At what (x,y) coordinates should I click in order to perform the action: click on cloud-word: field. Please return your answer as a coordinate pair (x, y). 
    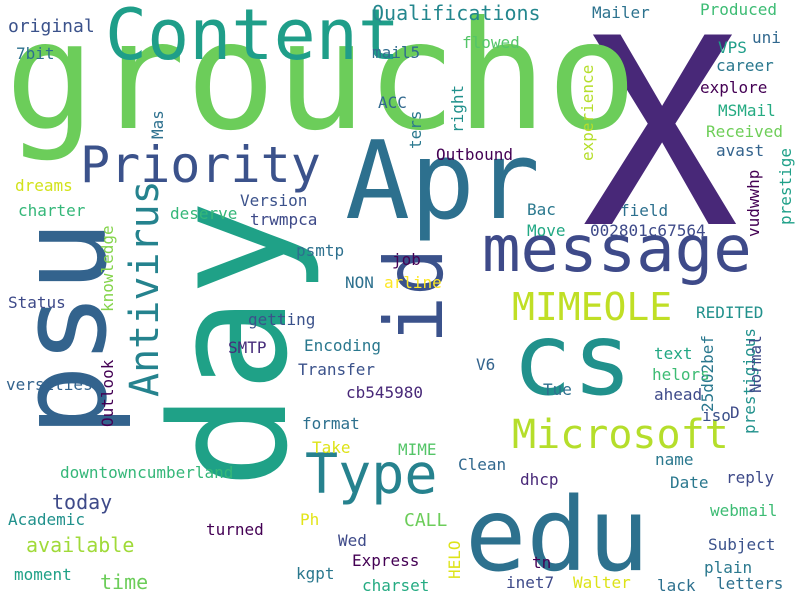
    Looking at the image, I should click on (644, 210).